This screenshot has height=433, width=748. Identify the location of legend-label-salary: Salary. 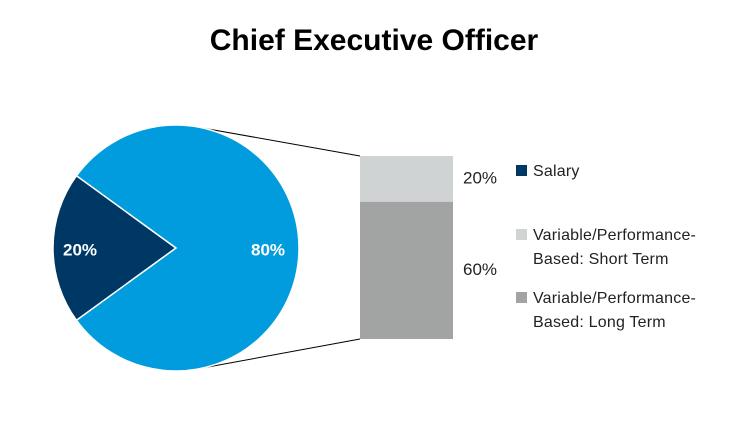
(556, 171).